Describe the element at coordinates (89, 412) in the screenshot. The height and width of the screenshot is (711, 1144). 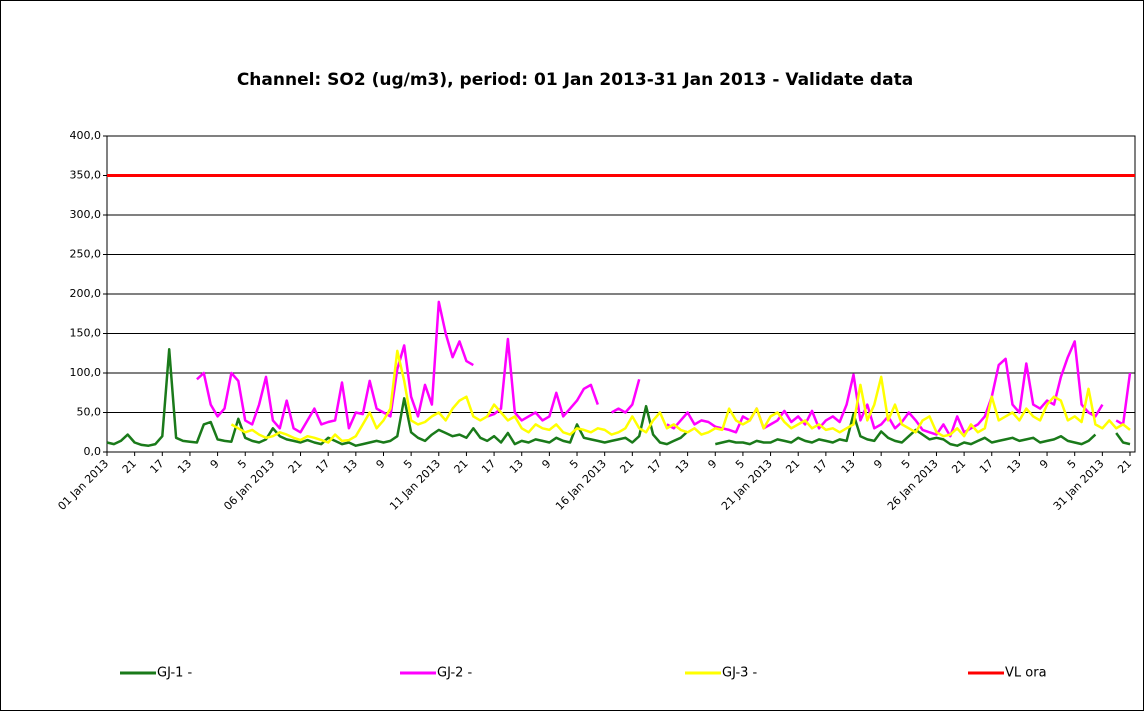
I see `y-tick-label: 50,0` at that location.